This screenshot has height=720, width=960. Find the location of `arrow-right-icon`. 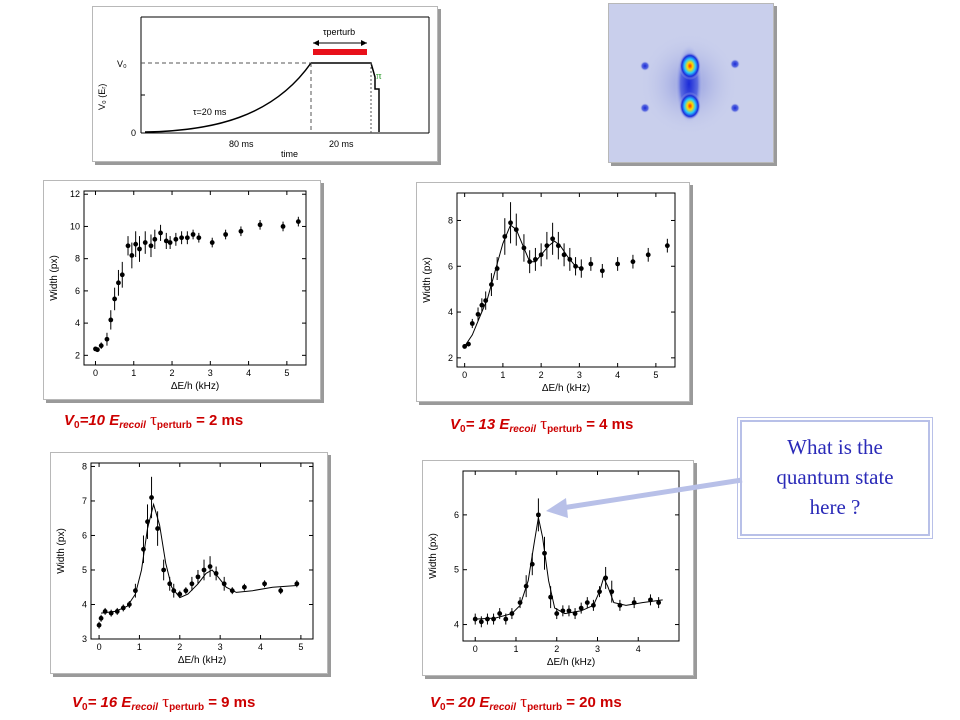

arrow-right-icon is located at coordinates (364, 43).